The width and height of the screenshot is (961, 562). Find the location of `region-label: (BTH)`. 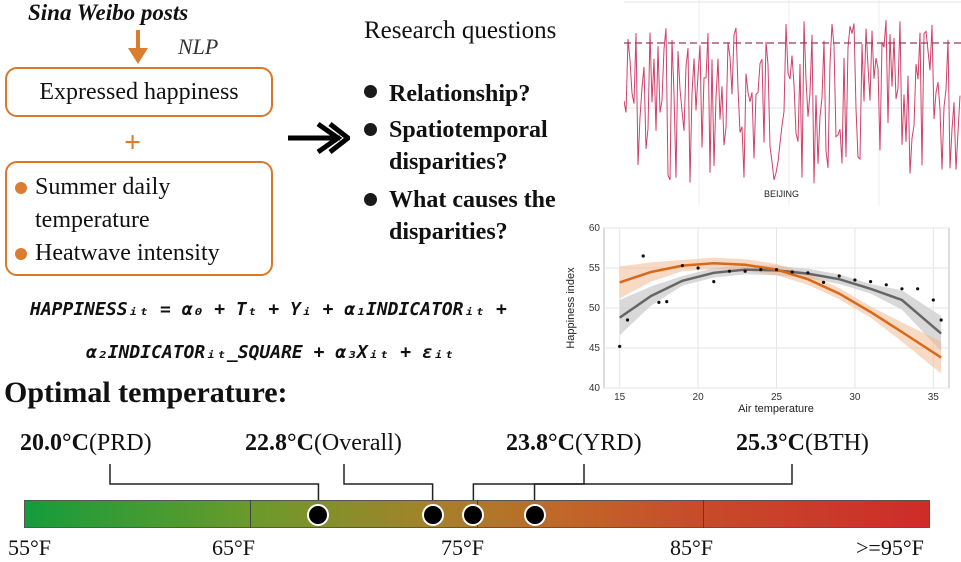

region-label: (BTH) is located at coordinates (836, 443).